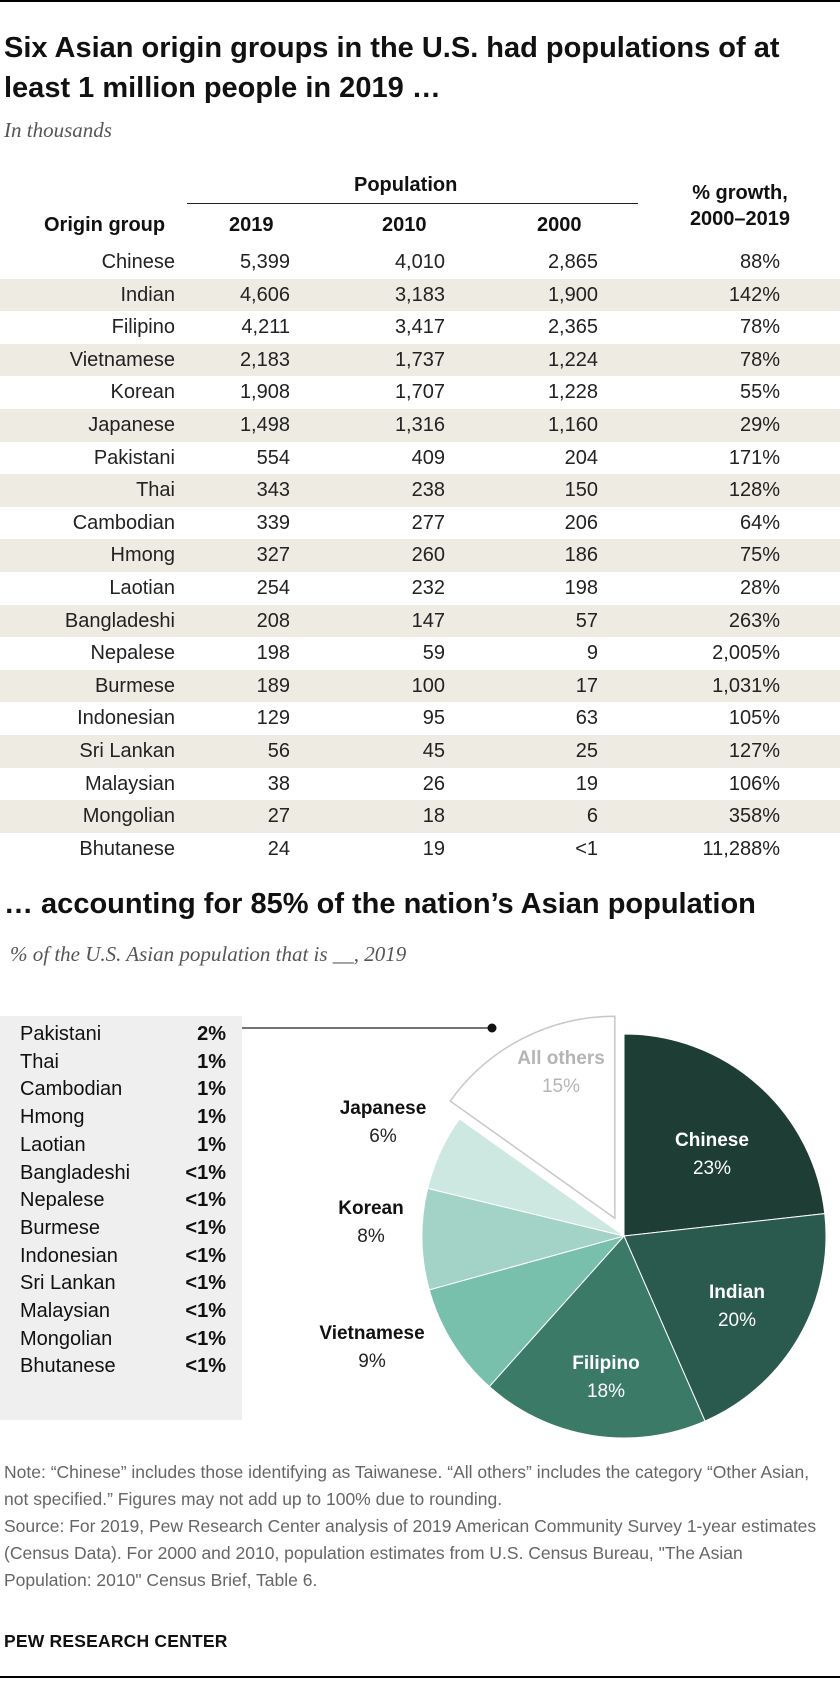 This screenshot has width=840, height=1686. What do you see at coordinates (754, 490) in the screenshot?
I see `cell-growth: 128%` at bounding box center [754, 490].